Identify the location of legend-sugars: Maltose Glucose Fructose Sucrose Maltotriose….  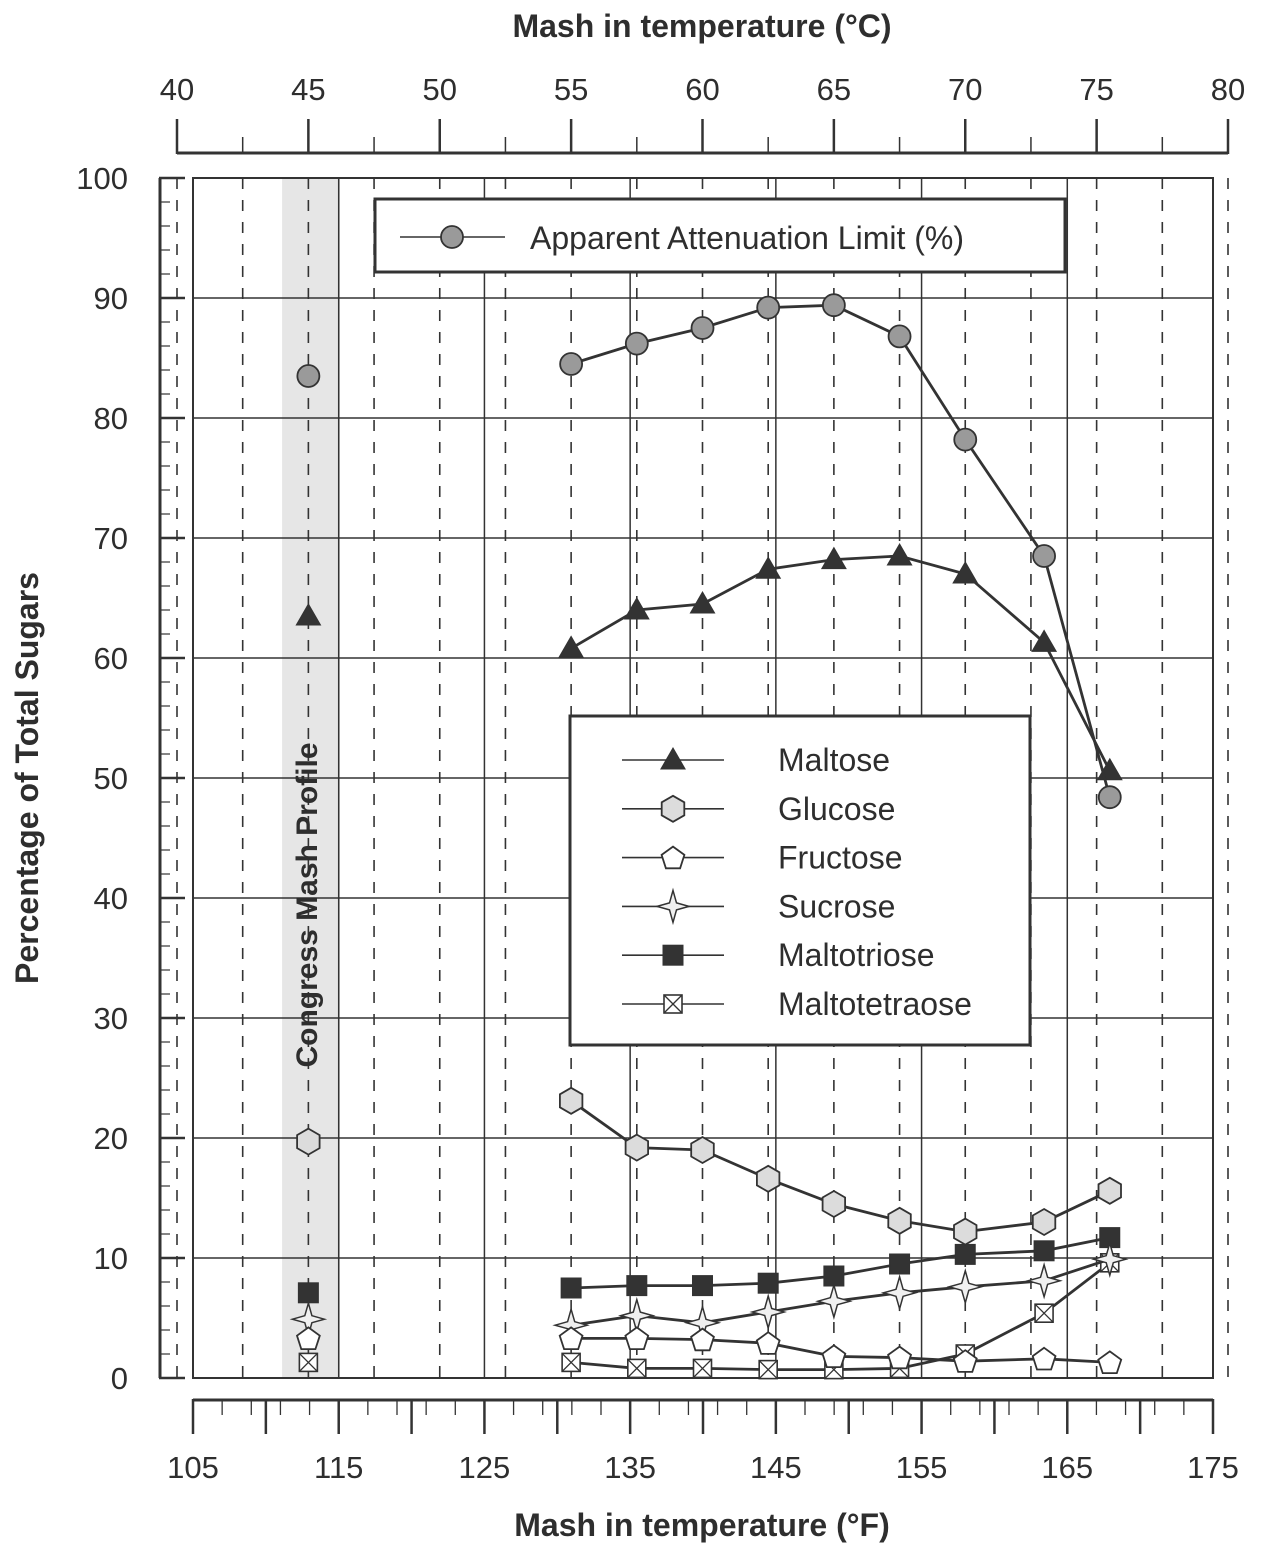
(800, 880).